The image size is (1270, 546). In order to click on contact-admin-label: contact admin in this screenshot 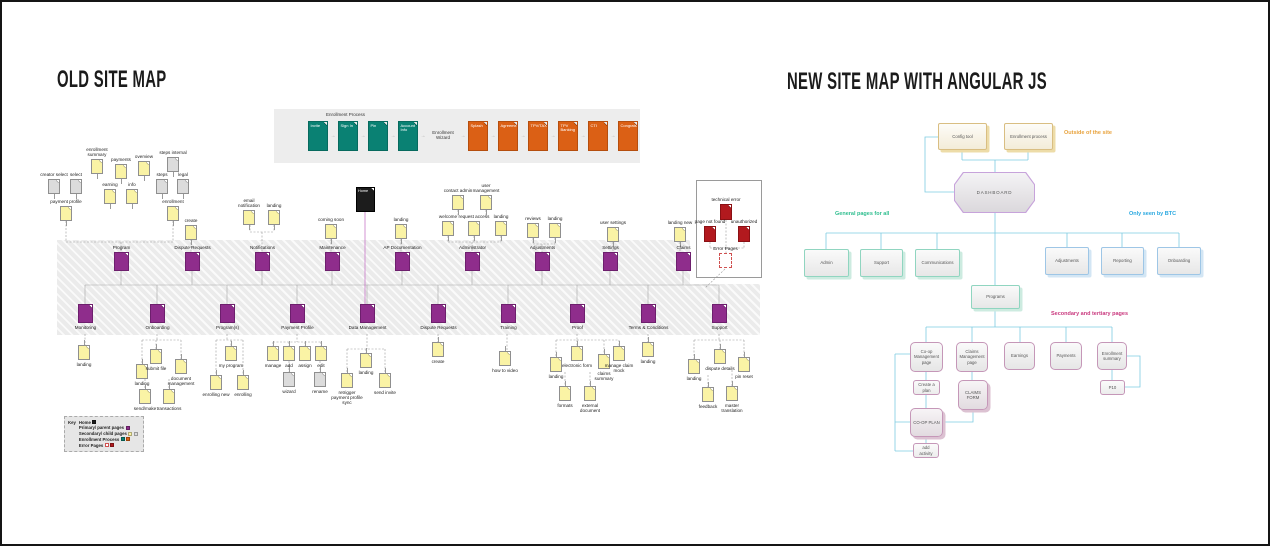, I will do `click(458, 191)`.